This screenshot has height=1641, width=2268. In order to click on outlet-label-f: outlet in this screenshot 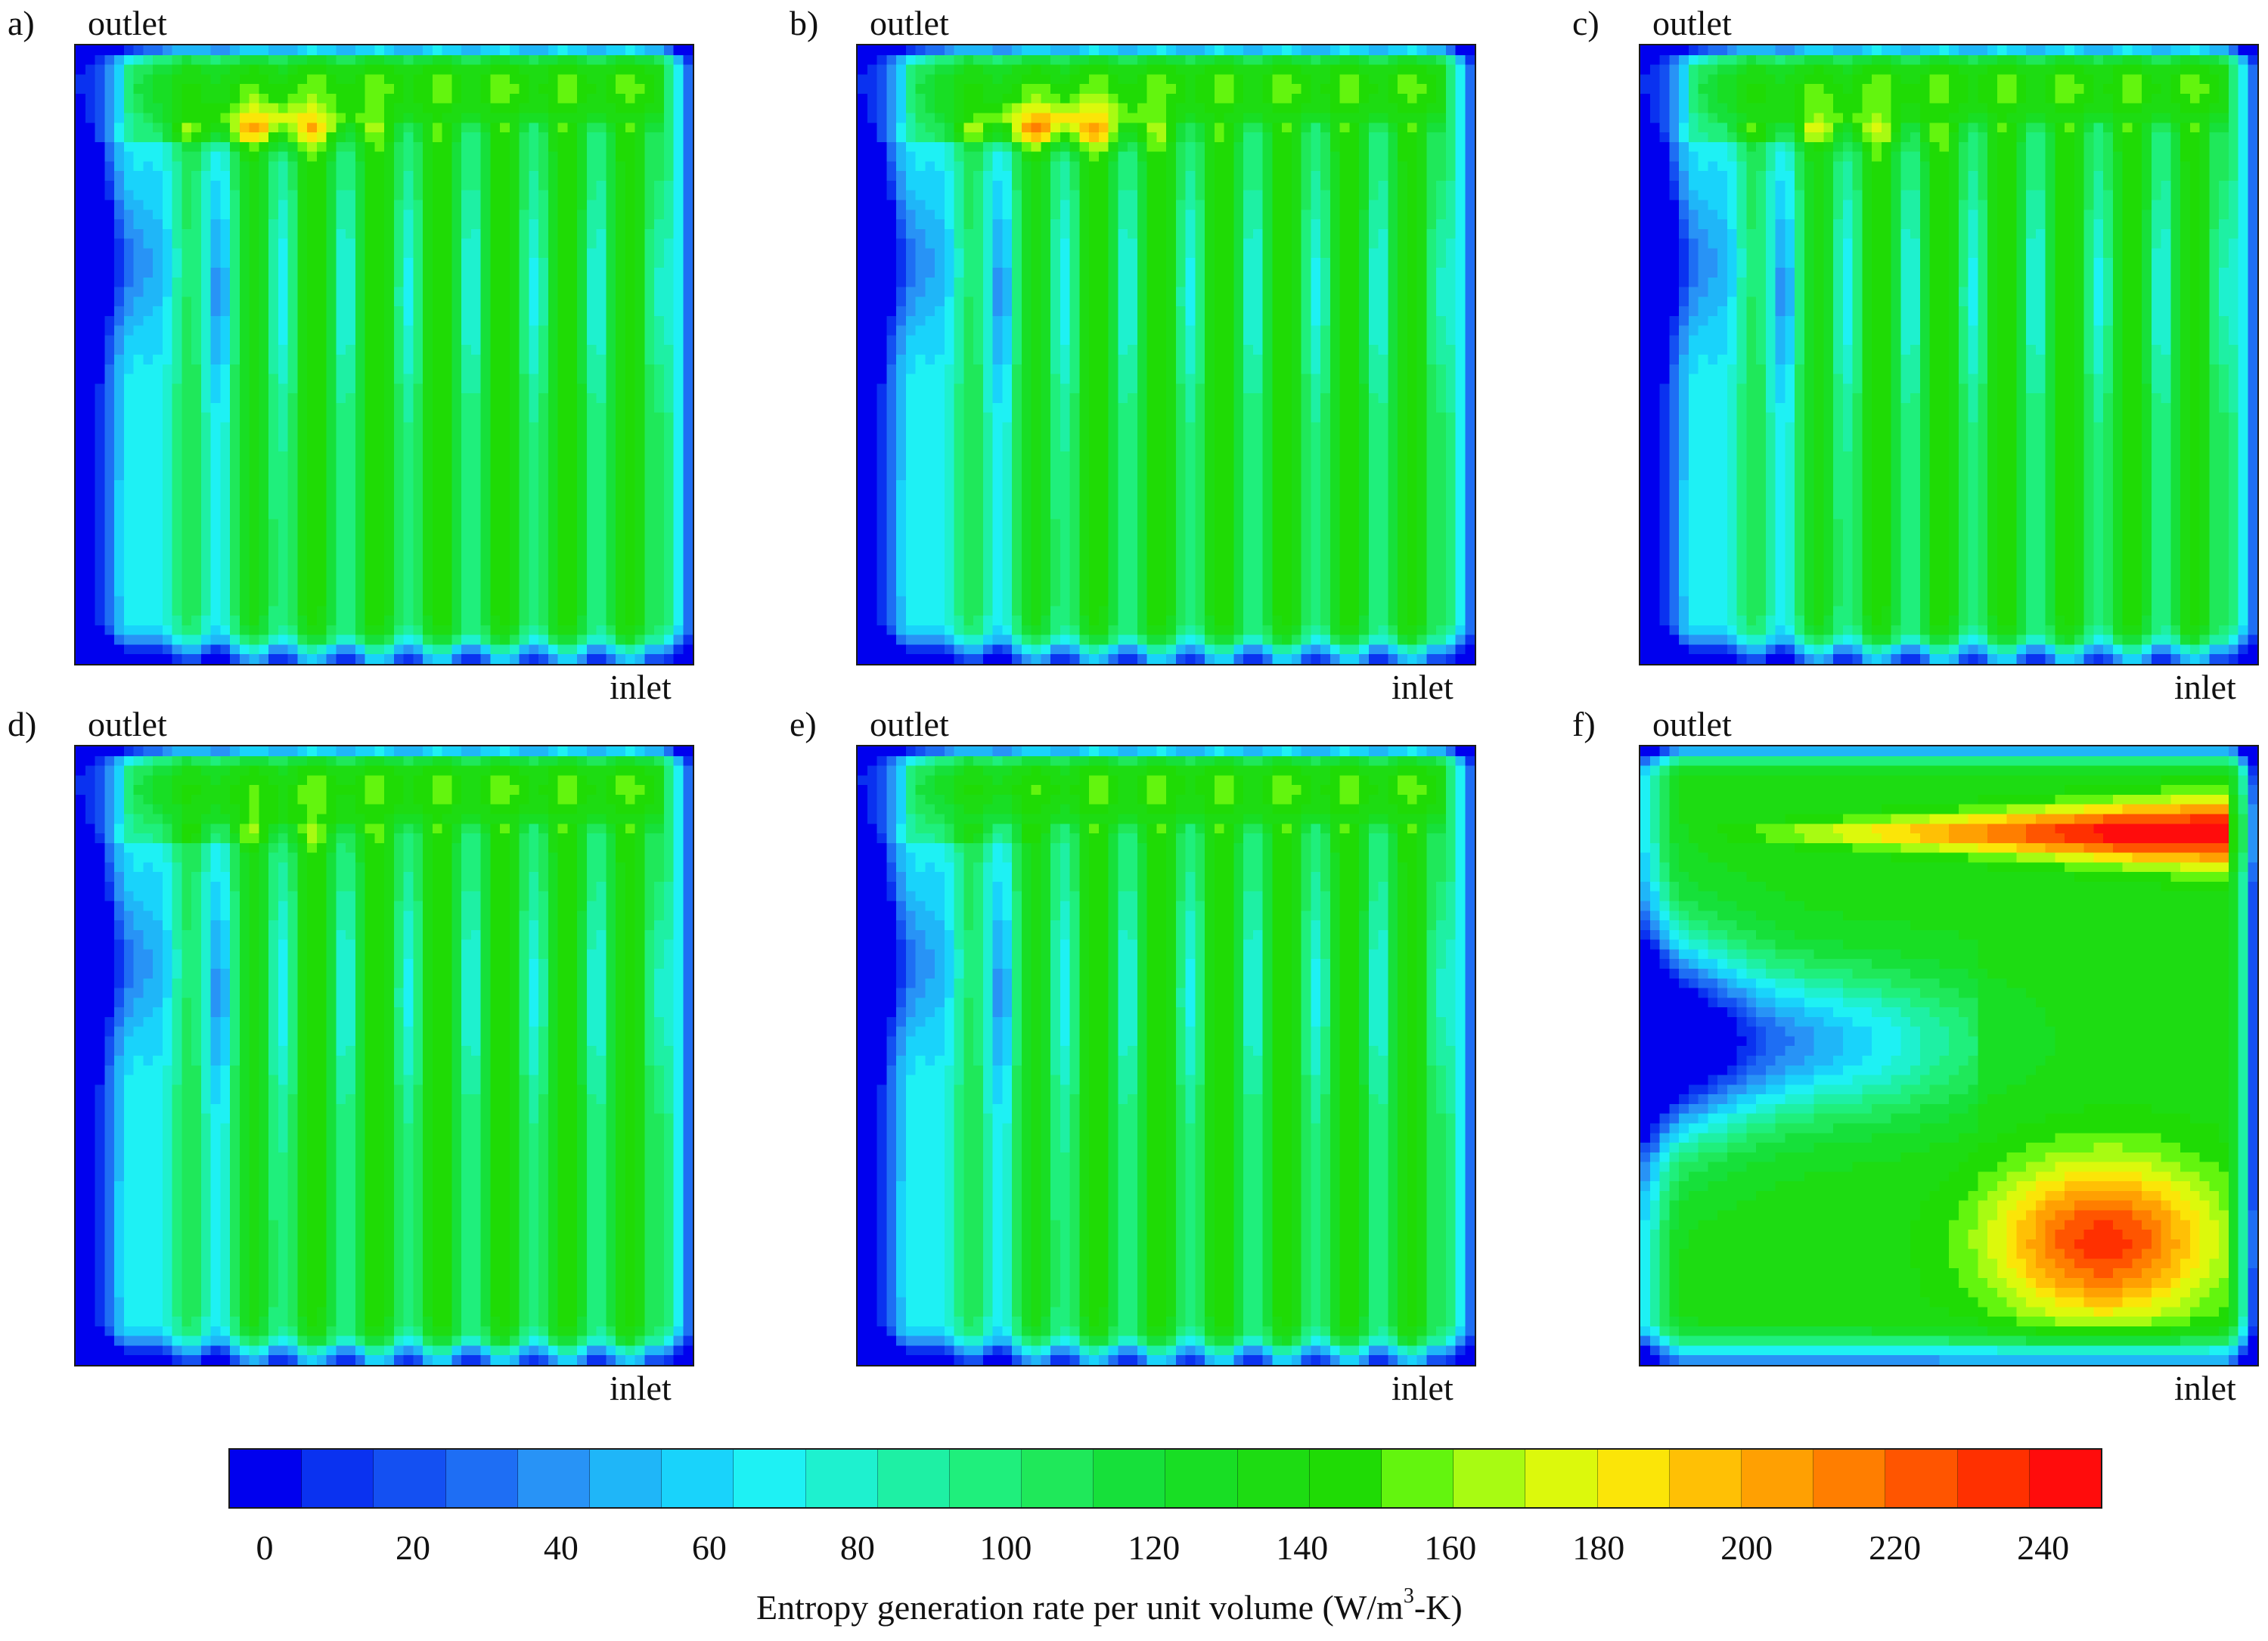, I will do `click(1692, 724)`.